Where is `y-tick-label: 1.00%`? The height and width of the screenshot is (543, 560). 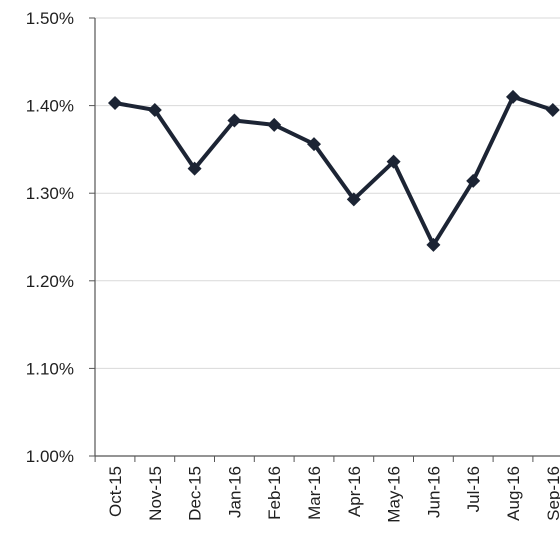
y-tick-label: 1.00% is located at coordinates (50, 456).